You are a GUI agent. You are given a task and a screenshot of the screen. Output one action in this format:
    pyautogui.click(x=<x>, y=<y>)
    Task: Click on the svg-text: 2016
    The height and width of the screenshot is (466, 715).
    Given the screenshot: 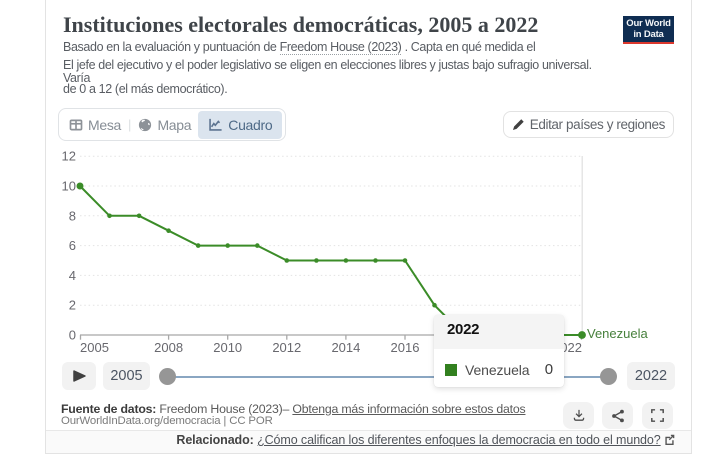 What is the action you would take?
    pyautogui.click(x=405, y=347)
    